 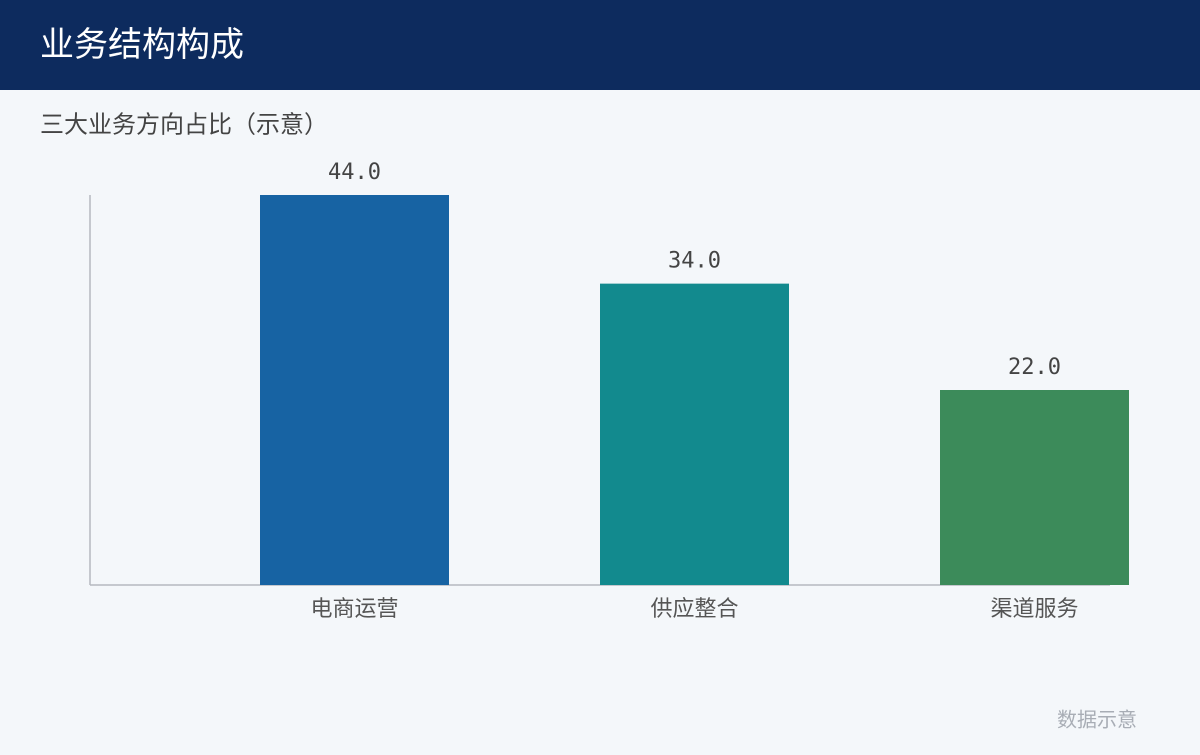 What do you see at coordinates (1097, 719) in the screenshot?
I see `footnote: 数据示意` at bounding box center [1097, 719].